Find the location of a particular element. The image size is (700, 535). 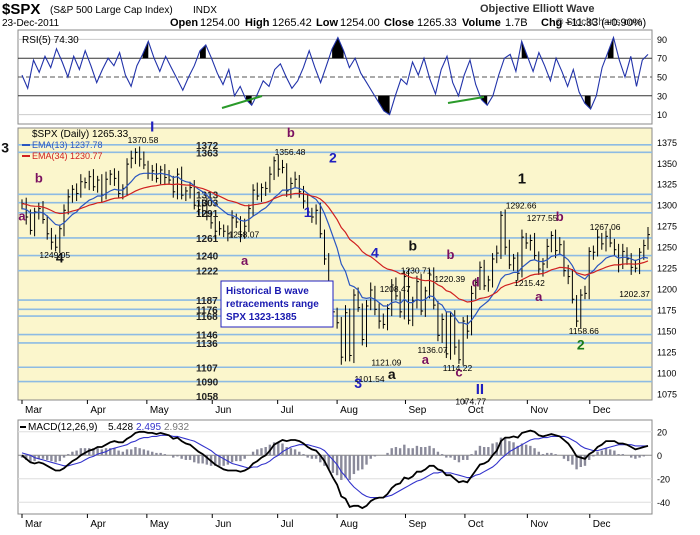

wave-label: a is located at coordinates (245, 260).